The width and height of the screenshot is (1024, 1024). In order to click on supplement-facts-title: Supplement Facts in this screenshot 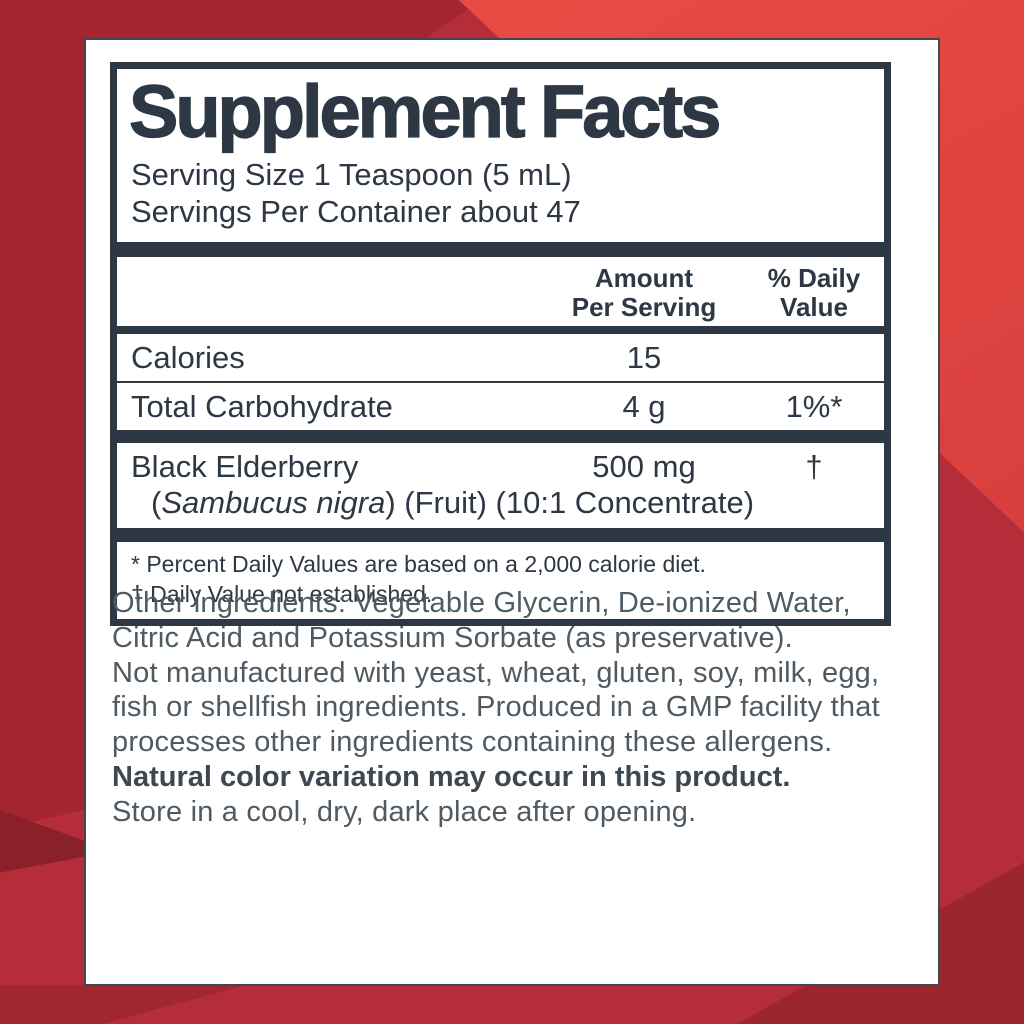, I will do `click(425, 111)`.